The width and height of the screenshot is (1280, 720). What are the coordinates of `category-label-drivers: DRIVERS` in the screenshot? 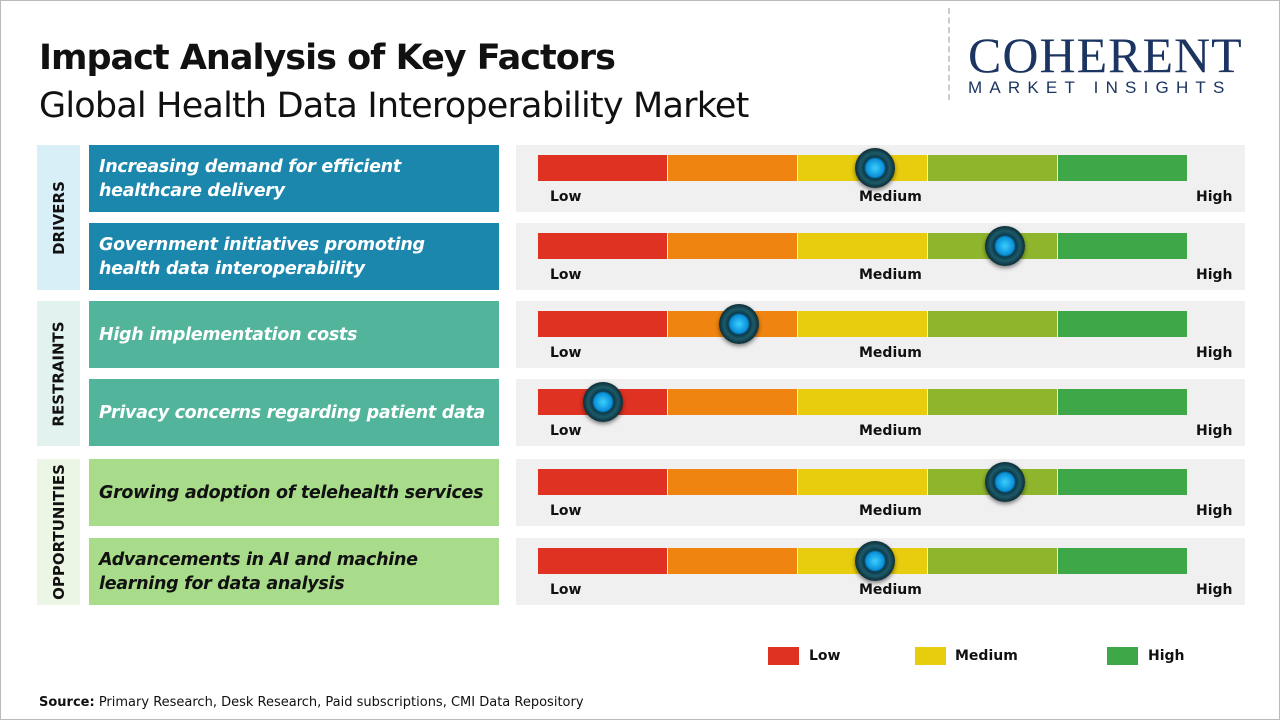 It's located at (58, 217).